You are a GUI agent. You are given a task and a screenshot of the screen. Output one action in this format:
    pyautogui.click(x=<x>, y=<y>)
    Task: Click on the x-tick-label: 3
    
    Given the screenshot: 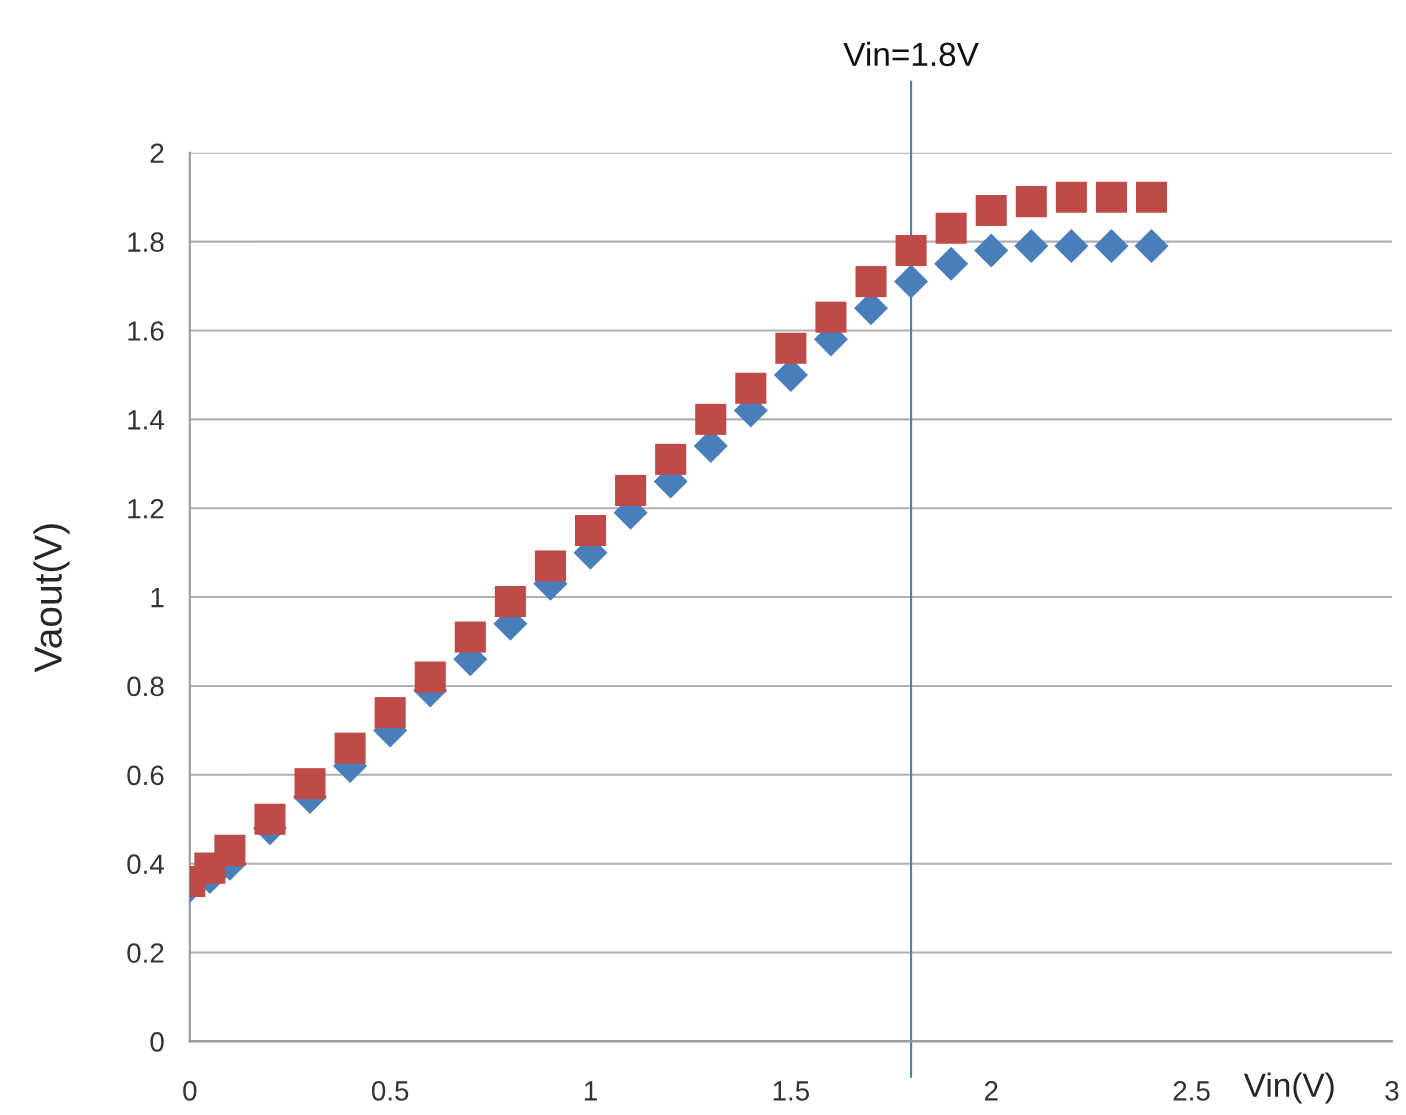 What is the action you would take?
    pyautogui.click(x=1392, y=1091)
    